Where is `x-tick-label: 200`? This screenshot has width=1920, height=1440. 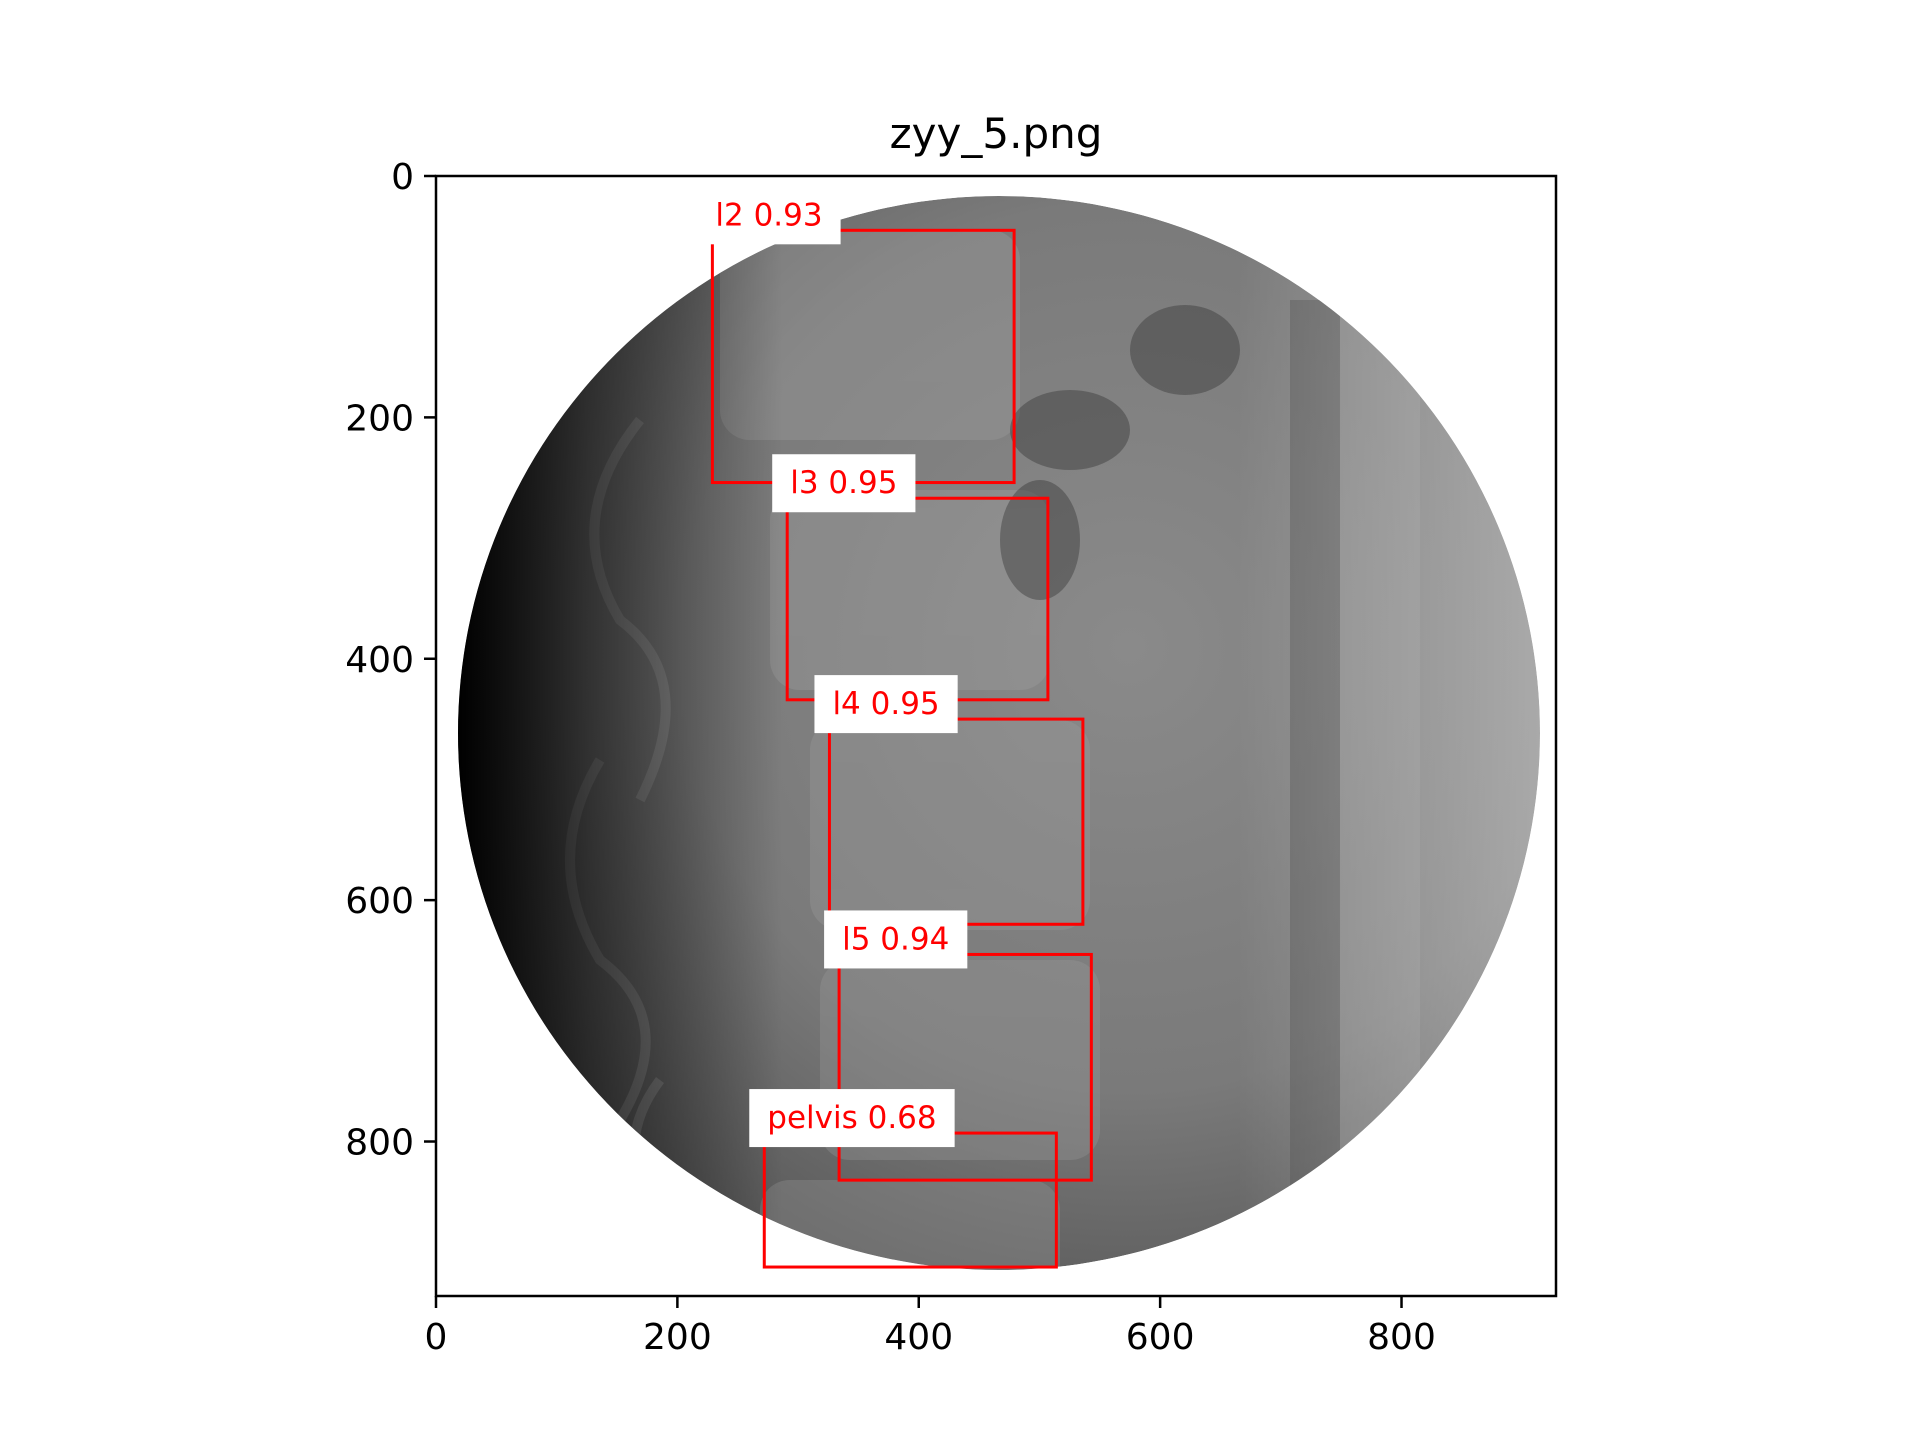 x-tick-label: 200 is located at coordinates (677, 1337).